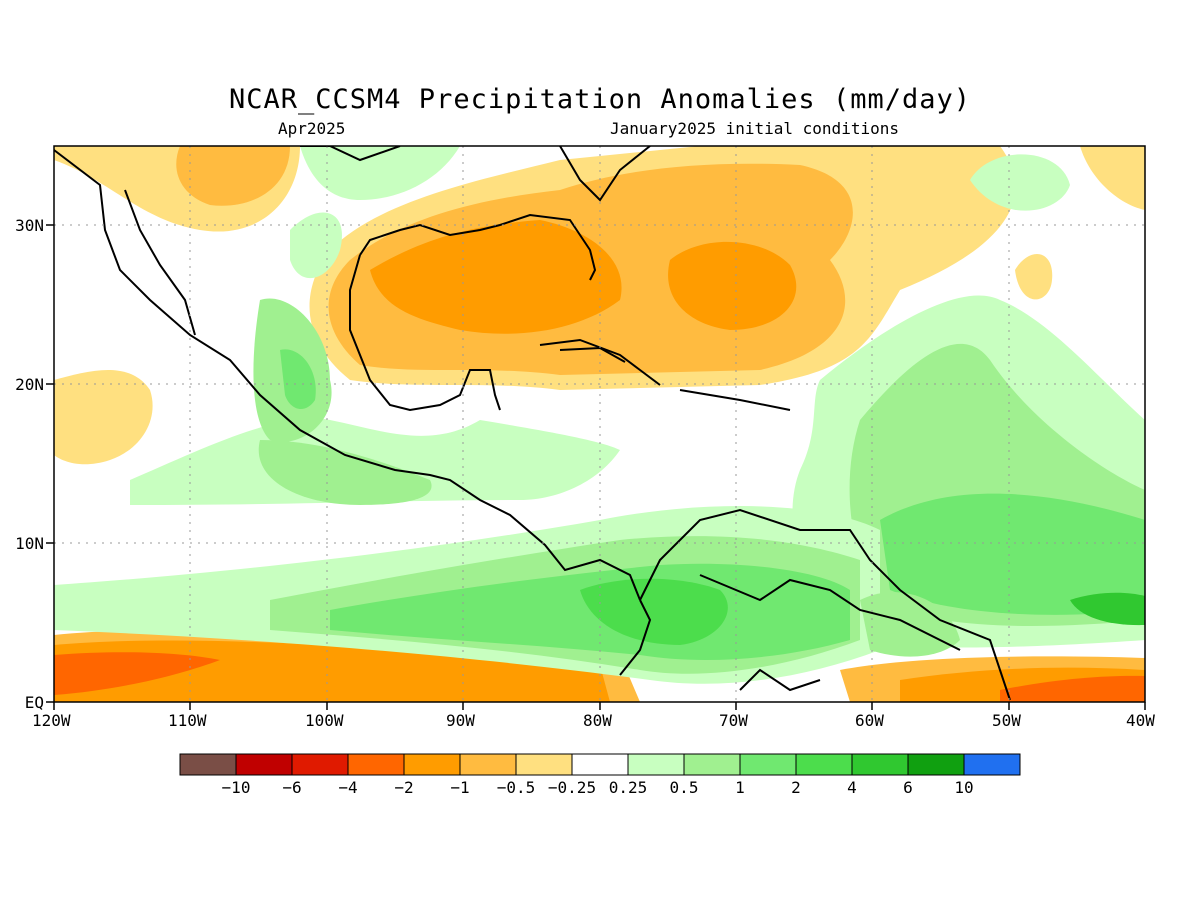  What do you see at coordinates (684, 787) in the screenshot?
I see `colorbar-label: 0.5` at bounding box center [684, 787].